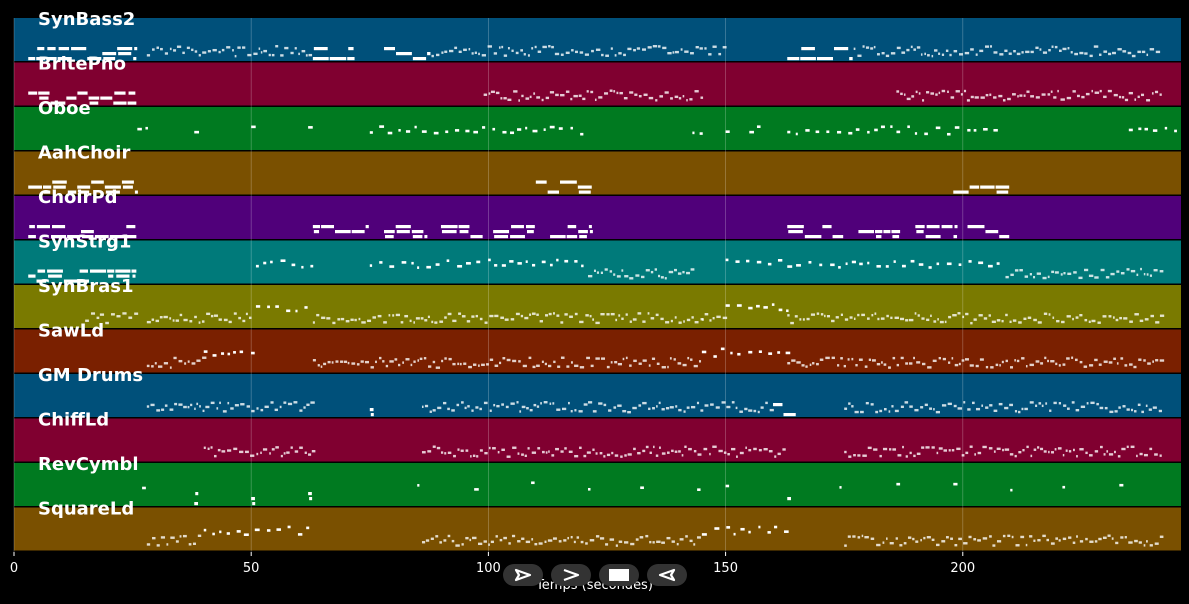  What do you see at coordinates (619, 575) in the screenshot?
I see `stop-button` at bounding box center [619, 575].